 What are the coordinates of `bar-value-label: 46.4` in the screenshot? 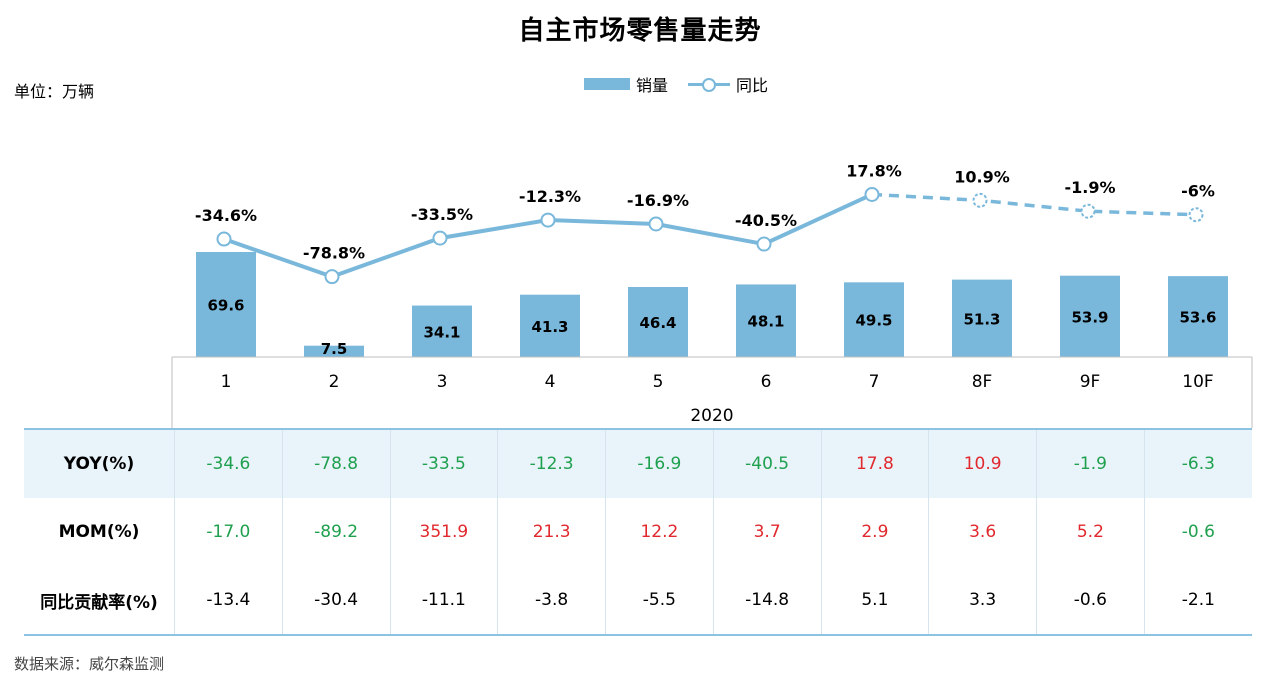 It's located at (657, 323).